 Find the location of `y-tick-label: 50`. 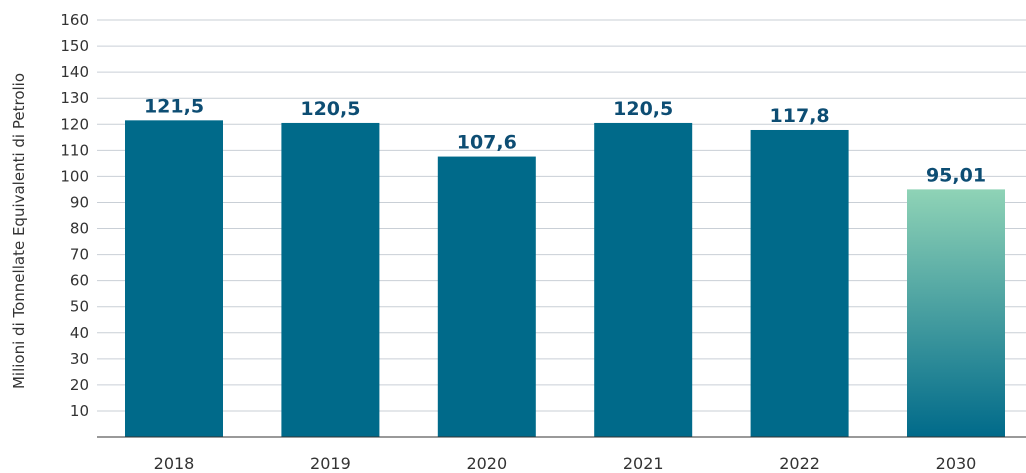

y-tick-label: 50 is located at coordinates (79, 307).